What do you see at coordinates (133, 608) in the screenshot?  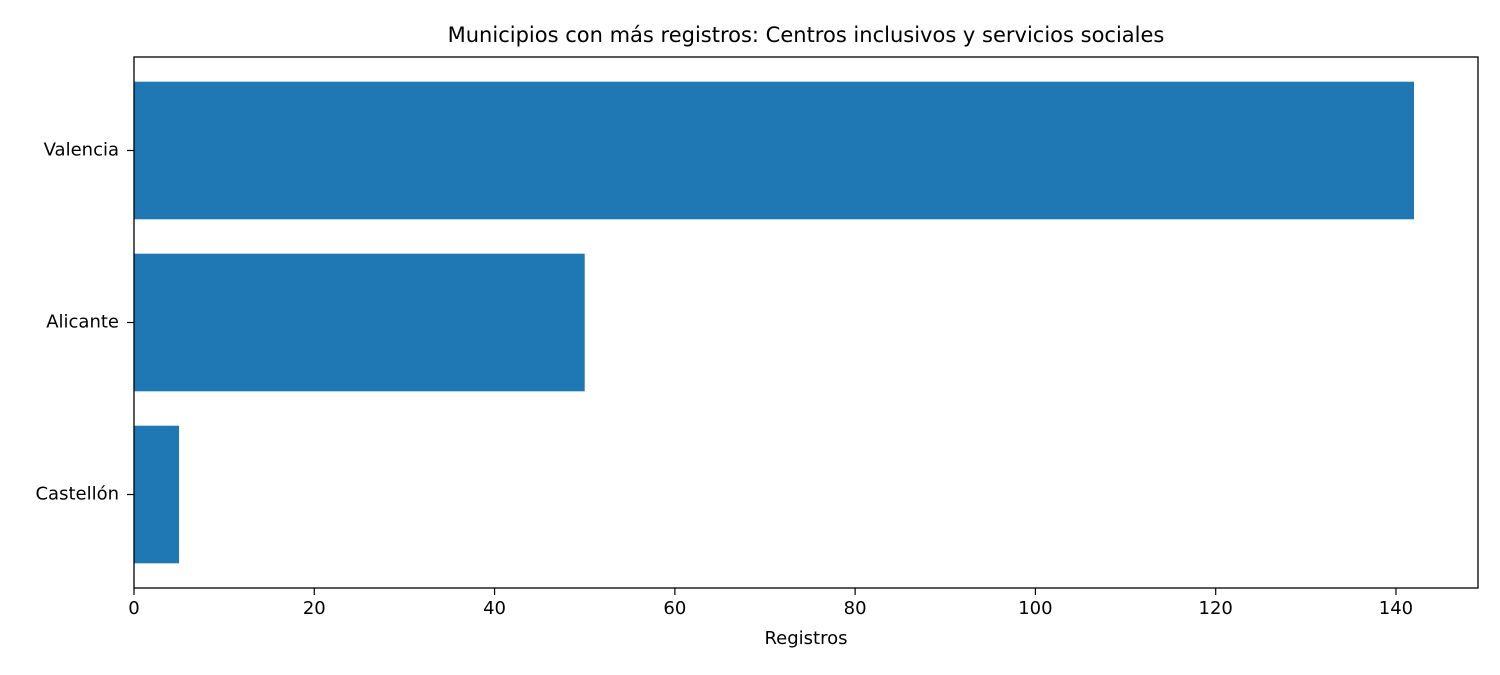 I see `x-tick-label: 0` at bounding box center [133, 608].